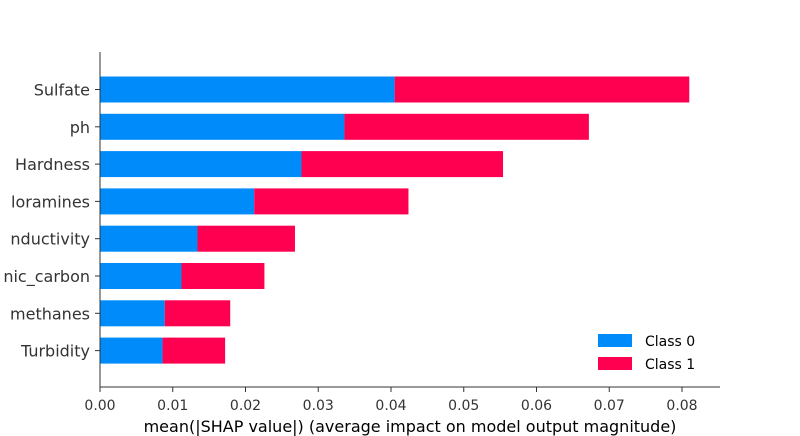  What do you see at coordinates (245, 406) in the screenshot?
I see `x-tick-label: 0.02` at bounding box center [245, 406].